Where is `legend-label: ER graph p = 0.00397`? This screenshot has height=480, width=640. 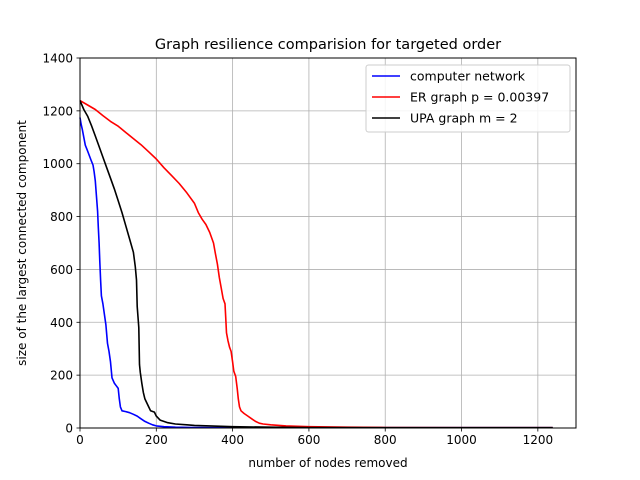 legend-label: ER graph p = 0.00397 is located at coordinates (479, 97).